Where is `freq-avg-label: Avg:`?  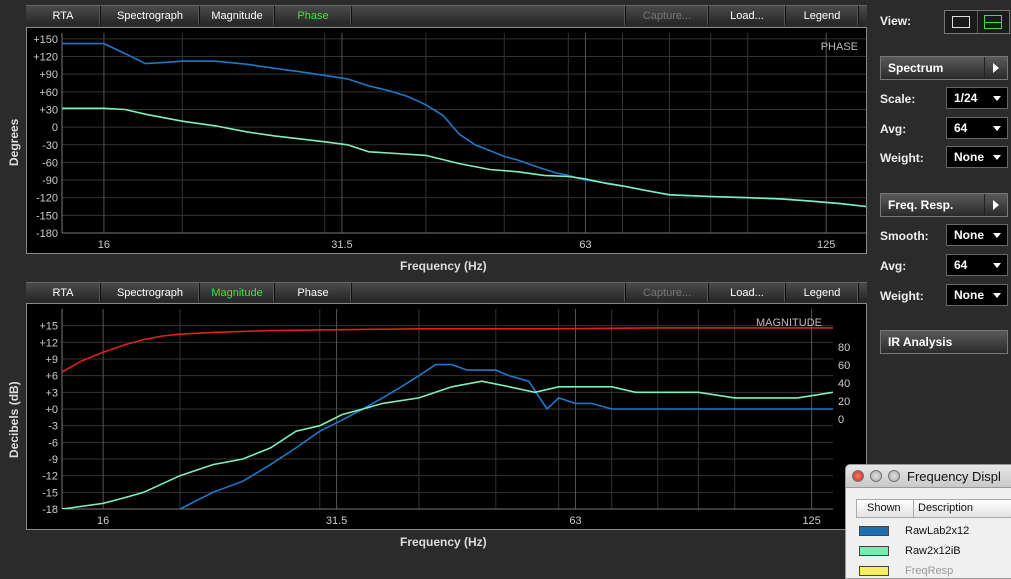 freq-avg-label: Avg: is located at coordinates (893, 266).